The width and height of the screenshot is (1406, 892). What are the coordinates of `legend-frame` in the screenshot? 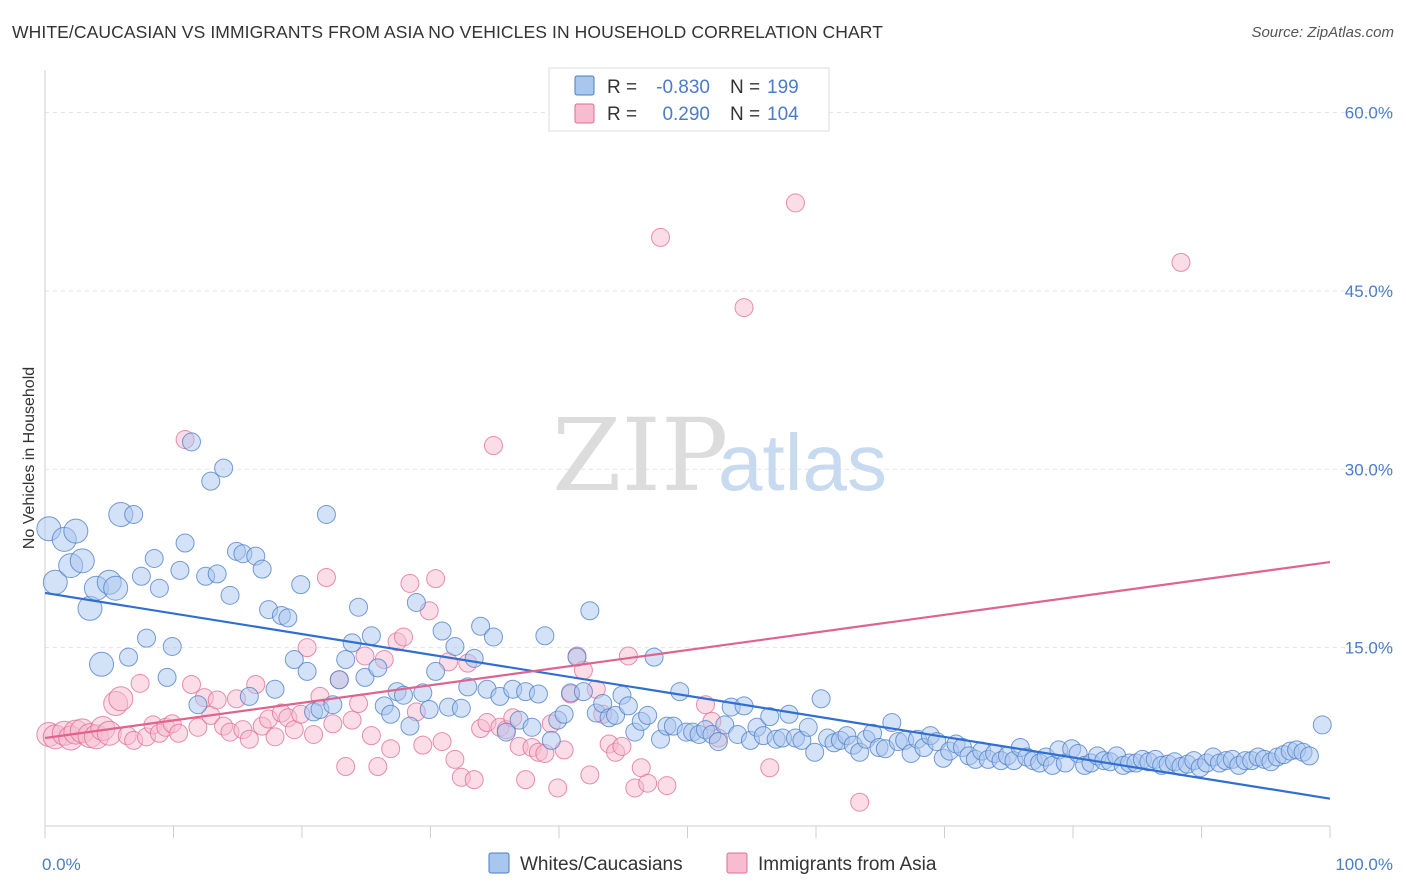 It's located at (689, 99).